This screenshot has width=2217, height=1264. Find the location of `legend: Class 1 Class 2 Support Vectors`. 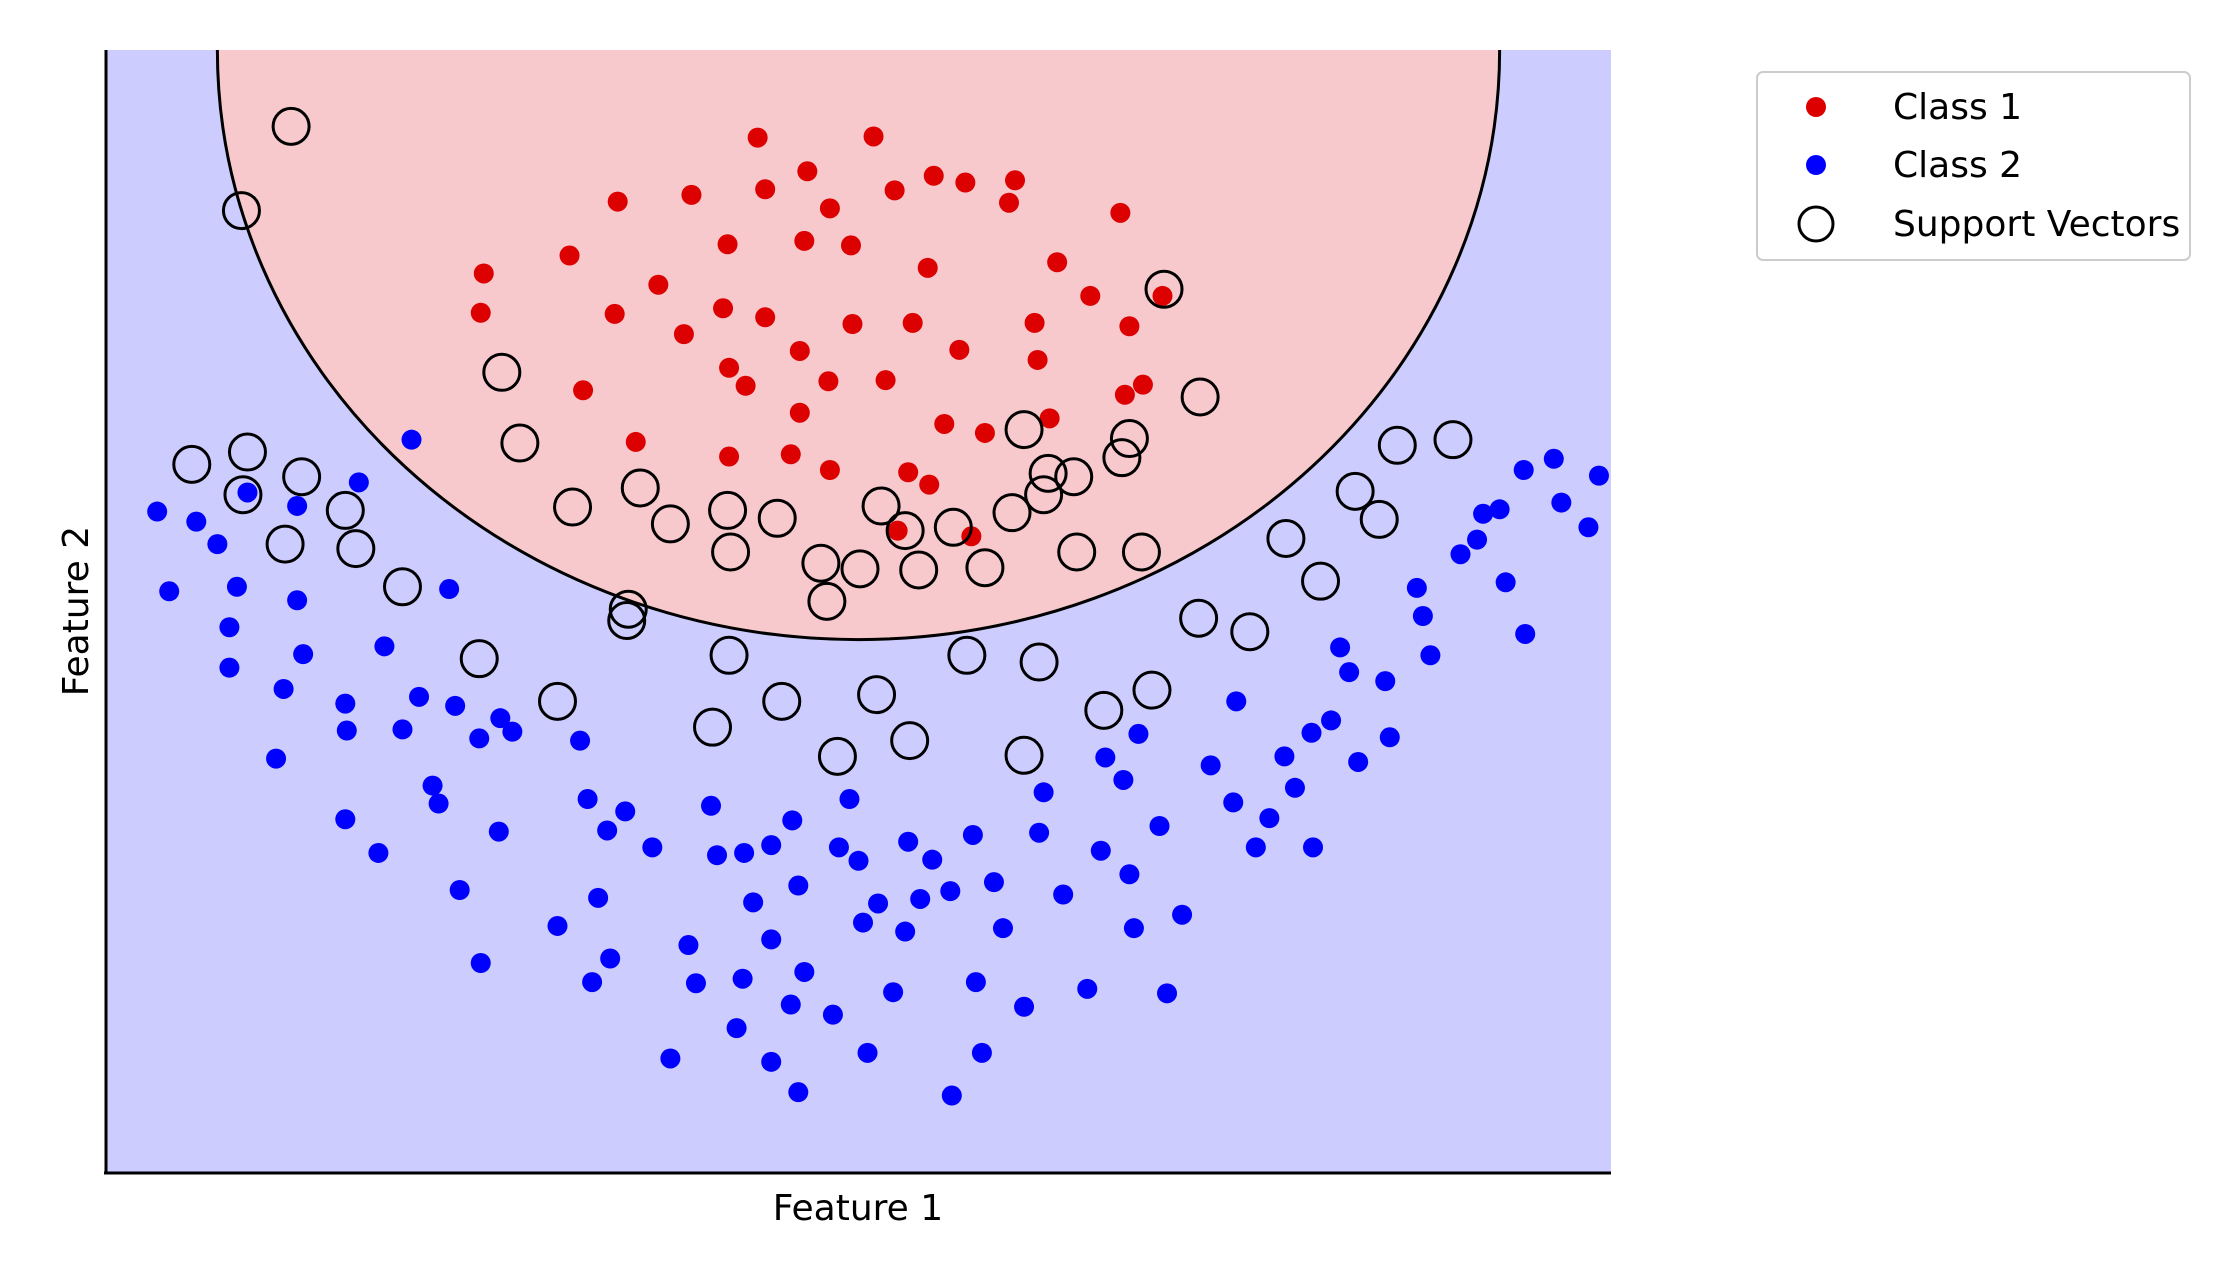

legend: Class 1 Class 2 Support Vectors is located at coordinates (1973, 166).